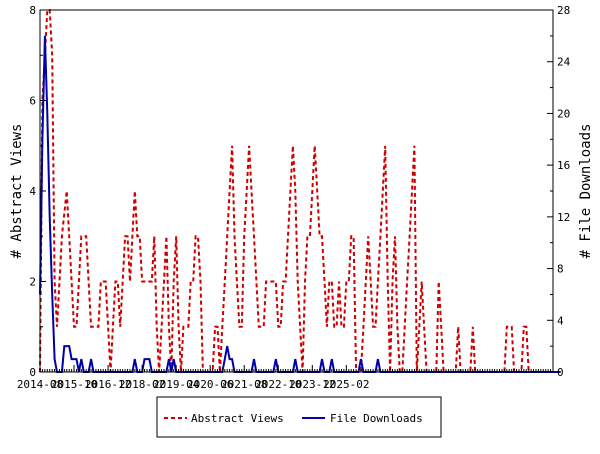 The width and height of the screenshot is (600, 454). Describe the element at coordinates (17, 191) in the screenshot. I see `left-y-axis-title: # Abstract Views` at that location.